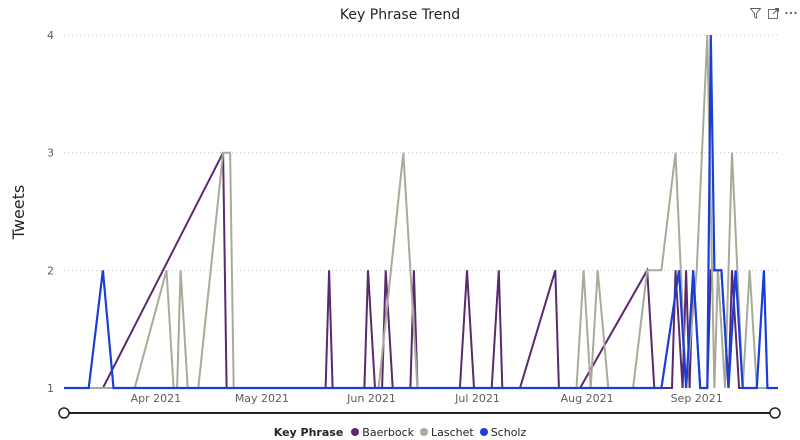 This screenshot has height=440, width=800. I want to click on focus-mode-icon, so click(773, 13).